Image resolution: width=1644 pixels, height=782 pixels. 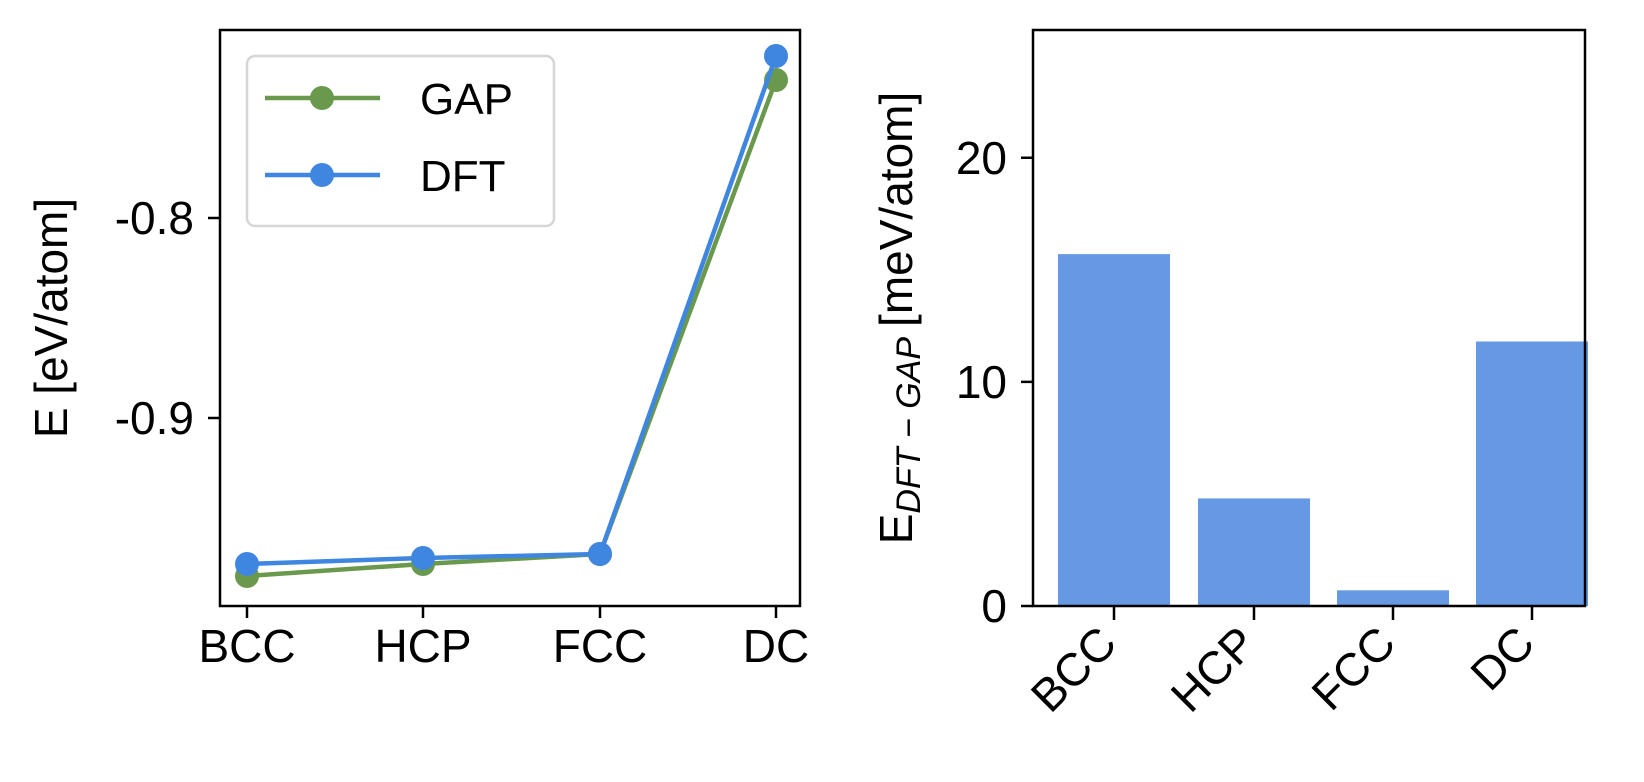 What do you see at coordinates (776, 56) in the screenshot?
I see `dft-point-dc` at bounding box center [776, 56].